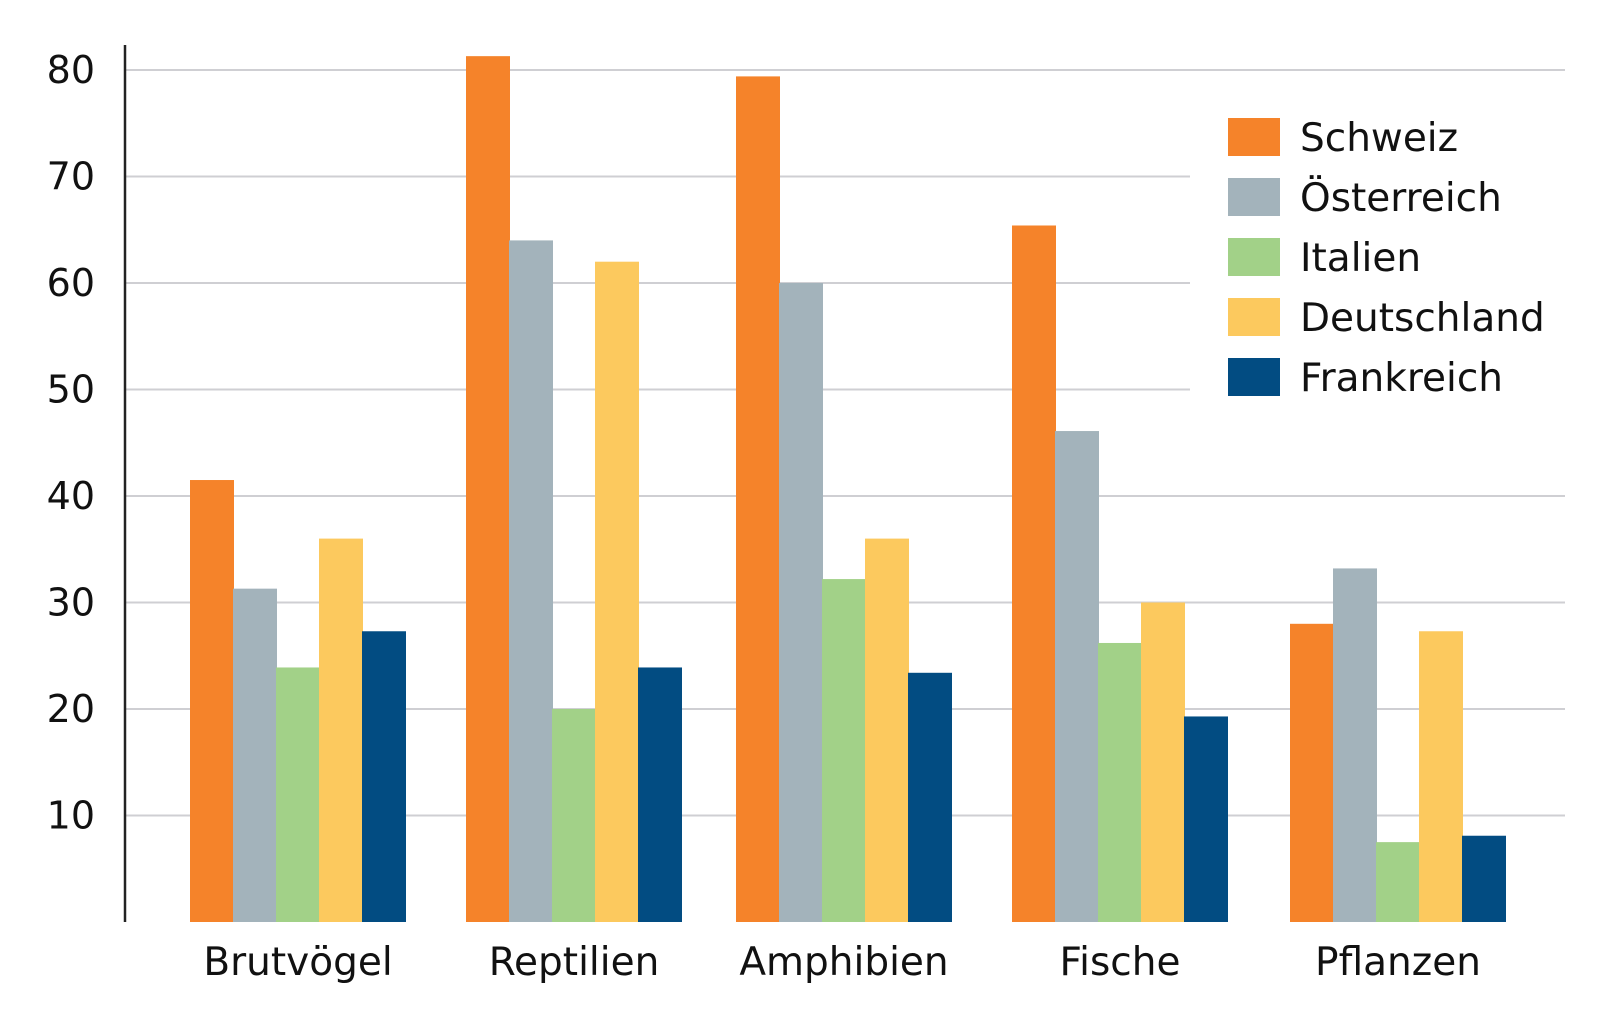 The height and width of the screenshot is (1035, 1600). Describe the element at coordinates (574, 962) in the screenshot. I see `x-category-label: Reptilien` at that location.